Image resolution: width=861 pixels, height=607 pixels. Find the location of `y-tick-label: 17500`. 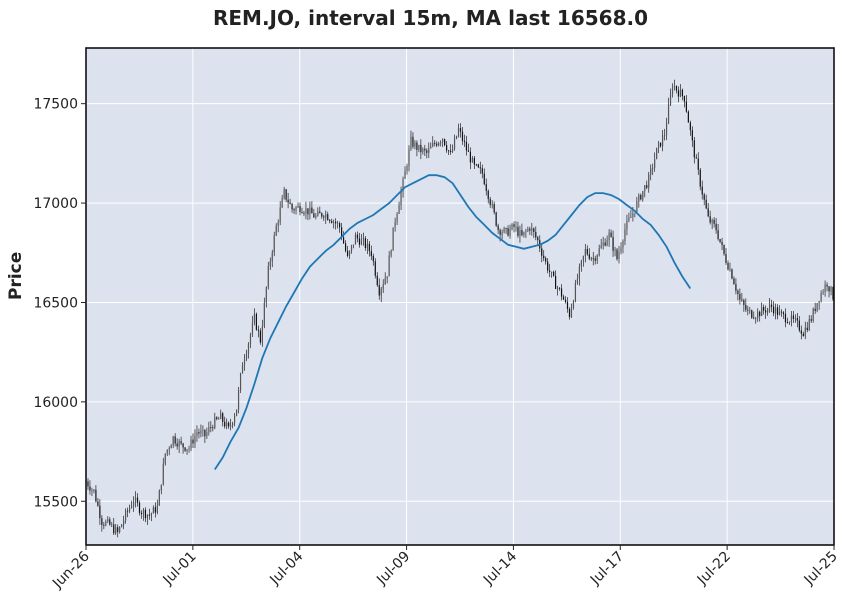

y-tick-label: 17500 is located at coordinates (55, 105).